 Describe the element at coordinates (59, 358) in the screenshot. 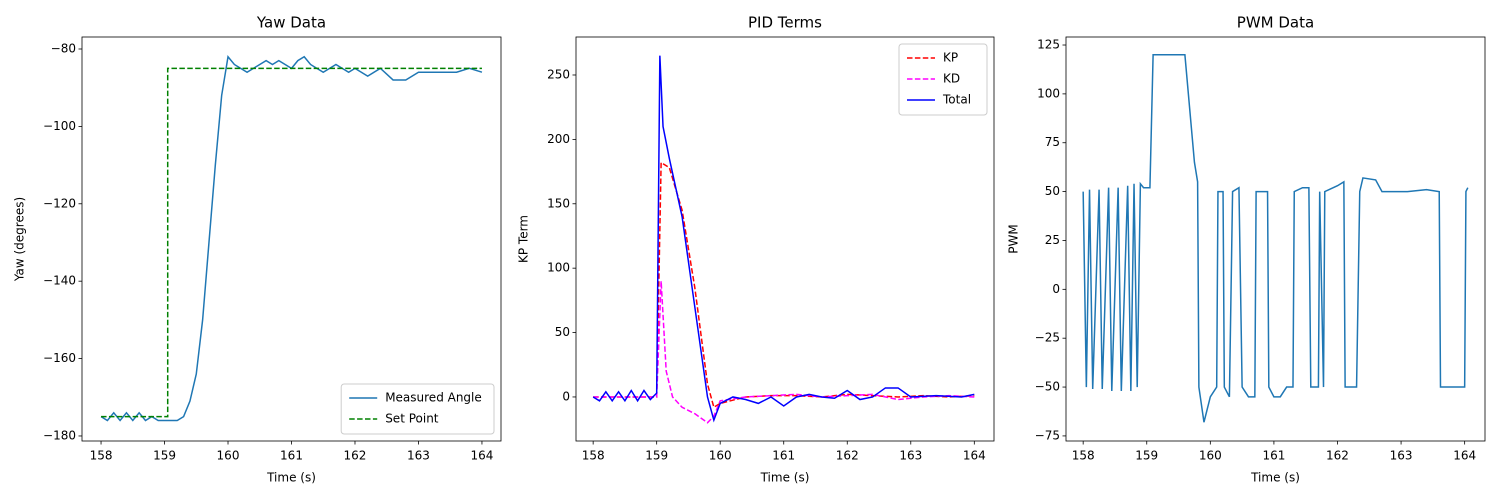

I see `y-tick-label: −160` at that location.